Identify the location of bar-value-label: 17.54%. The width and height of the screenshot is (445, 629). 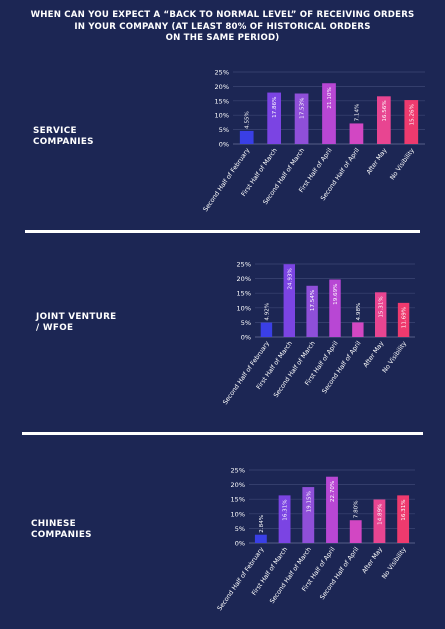
(313, 300).